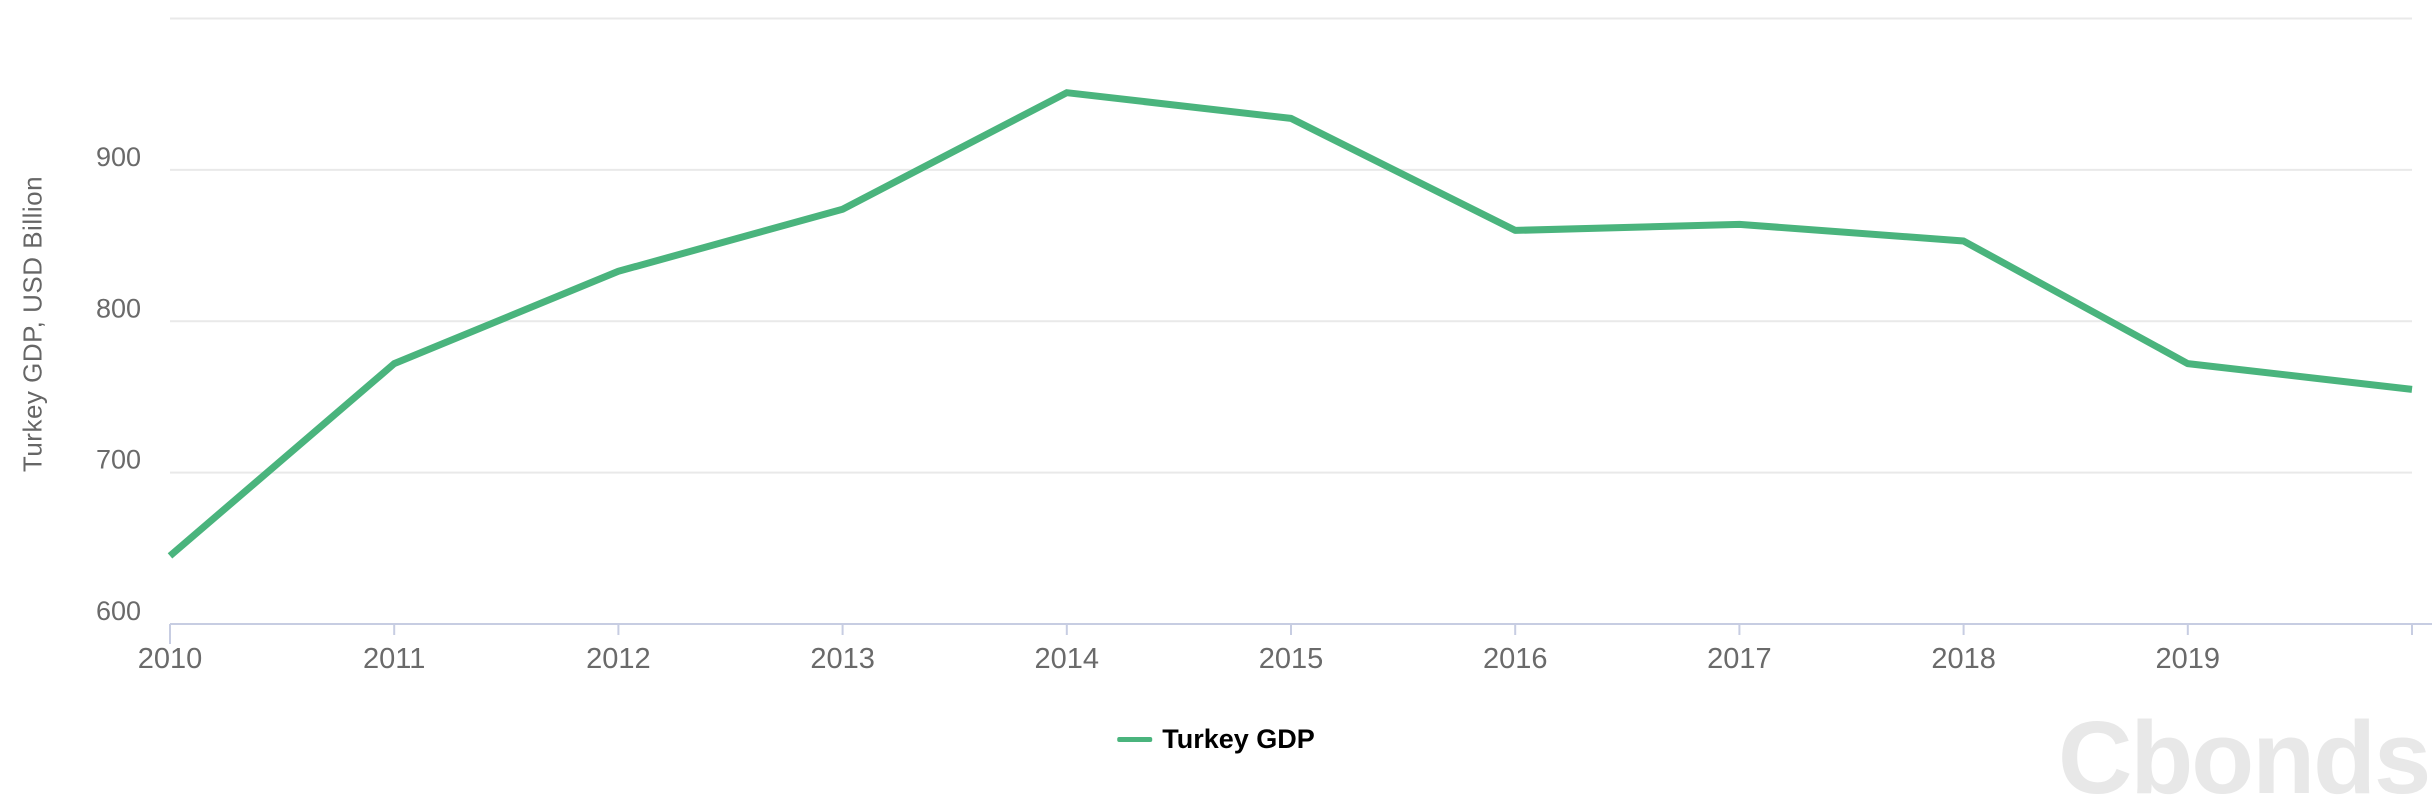 The width and height of the screenshot is (2432, 800). I want to click on legend-label: Turkey GDP, so click(1238, 739).